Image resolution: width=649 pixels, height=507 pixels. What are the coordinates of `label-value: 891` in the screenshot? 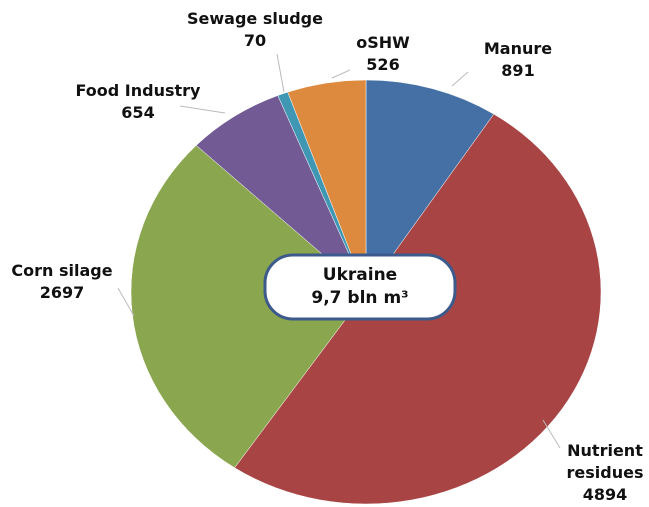 It's located at (518, 70).